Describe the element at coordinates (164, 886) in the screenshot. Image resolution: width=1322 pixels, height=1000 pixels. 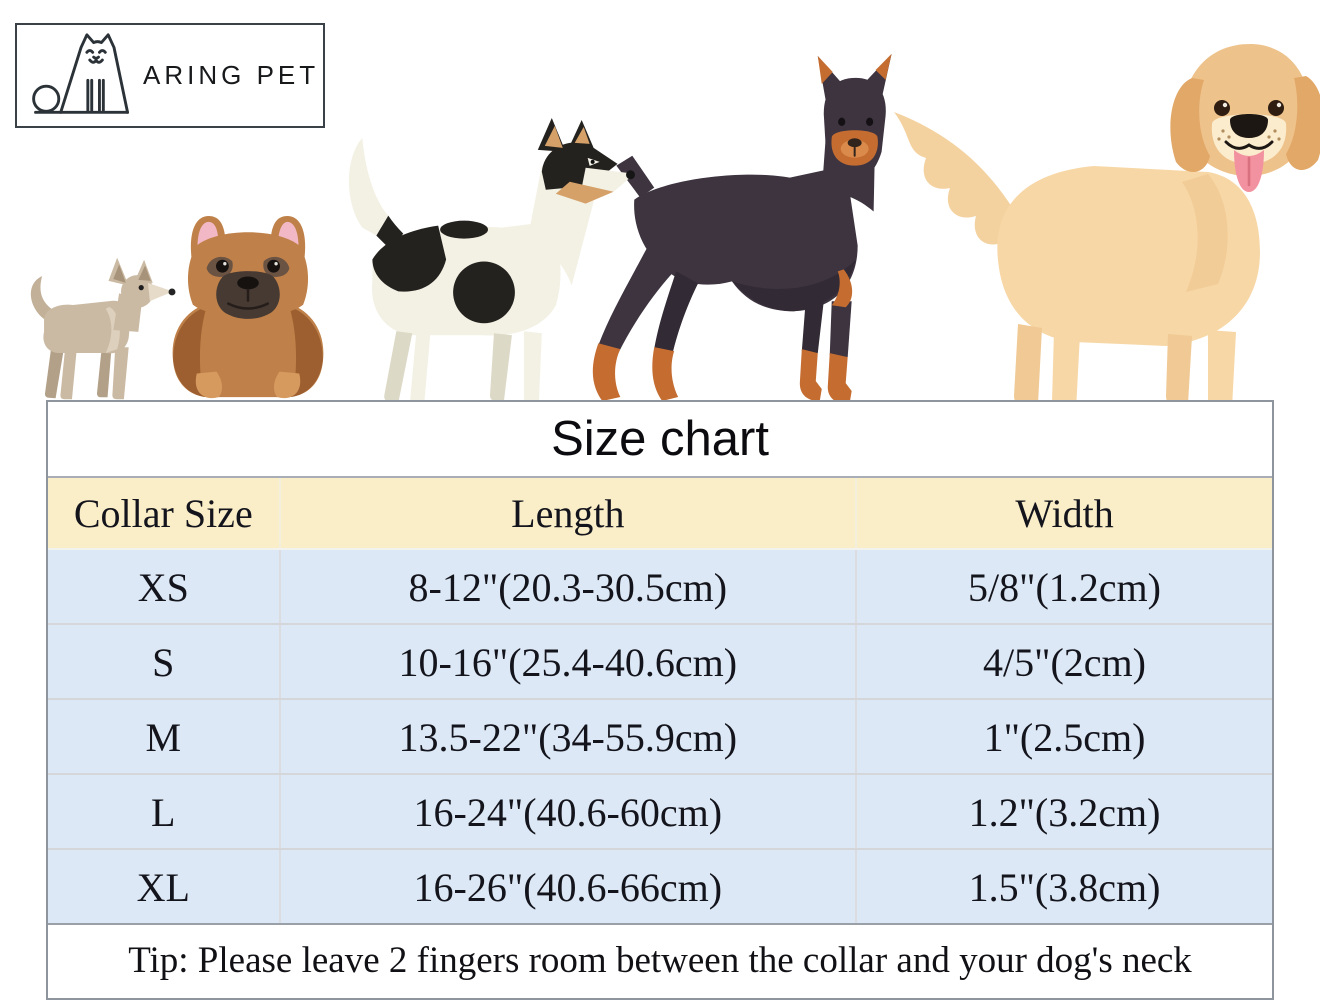
I see `cell-size: XL` at that location.